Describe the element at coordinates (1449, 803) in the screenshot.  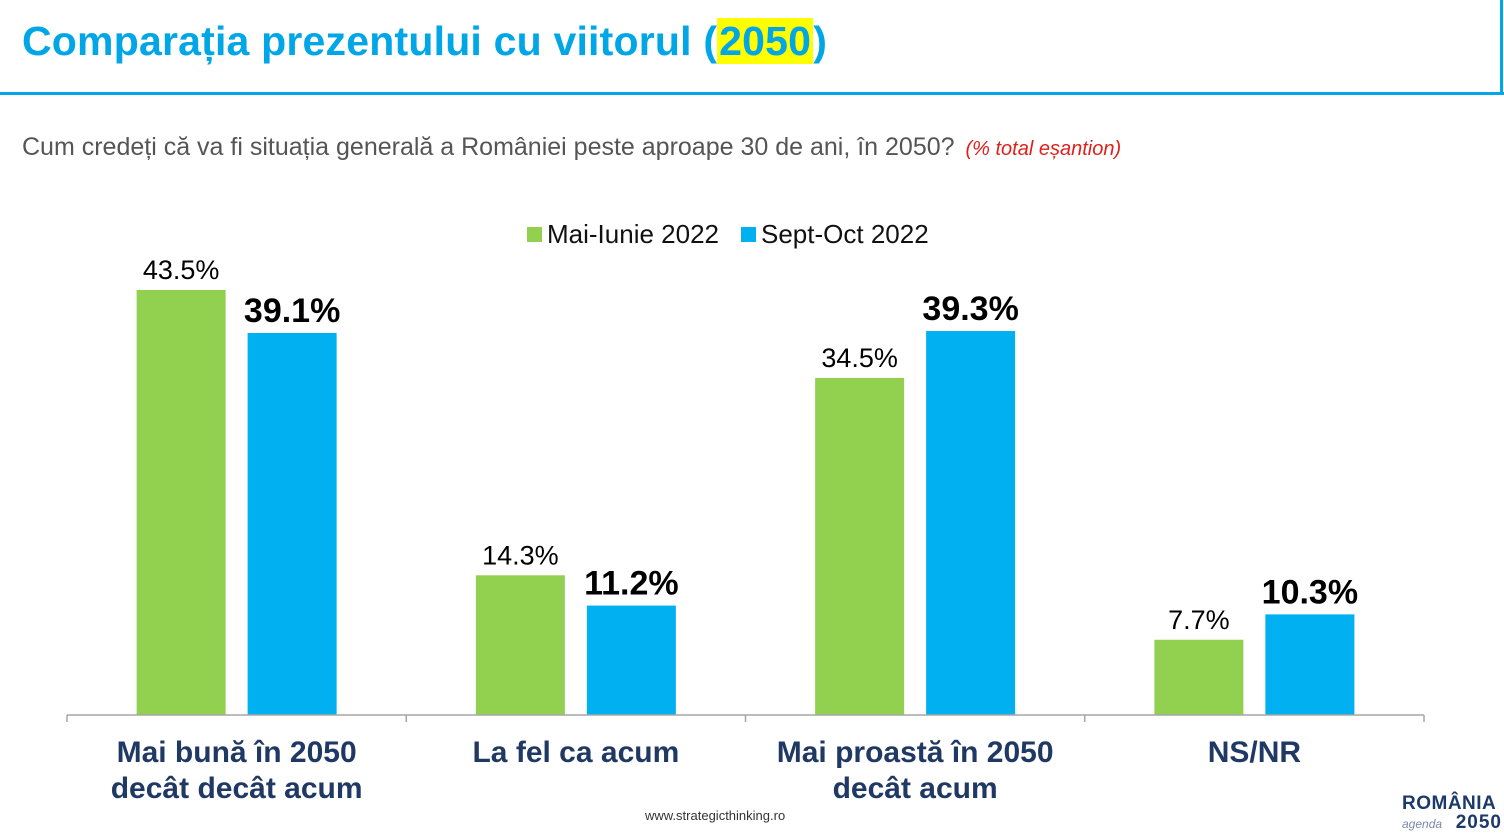
I see `logo-line1: ROMÂNIA` at that location.